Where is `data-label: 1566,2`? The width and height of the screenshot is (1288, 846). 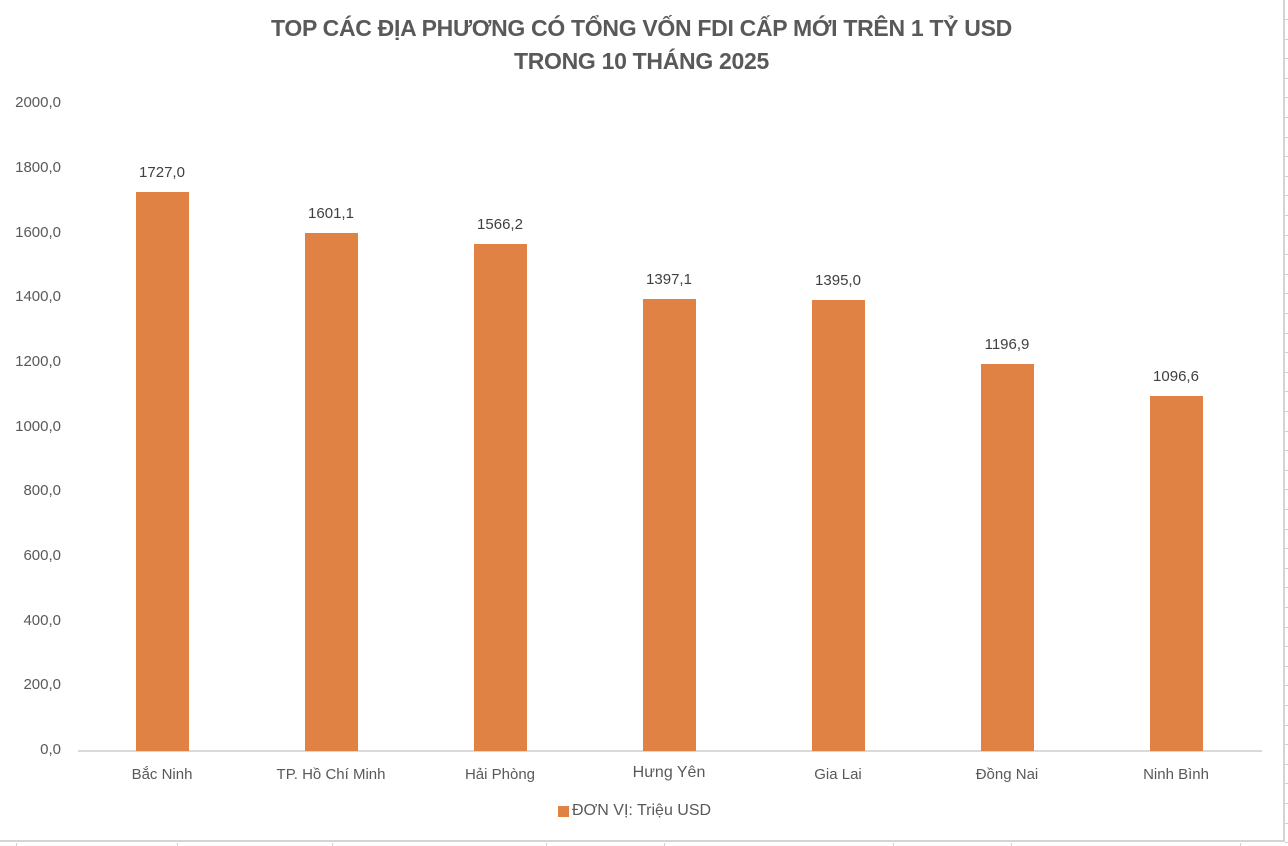 data-label: 1566,2 is located at coordinates (500, 225).